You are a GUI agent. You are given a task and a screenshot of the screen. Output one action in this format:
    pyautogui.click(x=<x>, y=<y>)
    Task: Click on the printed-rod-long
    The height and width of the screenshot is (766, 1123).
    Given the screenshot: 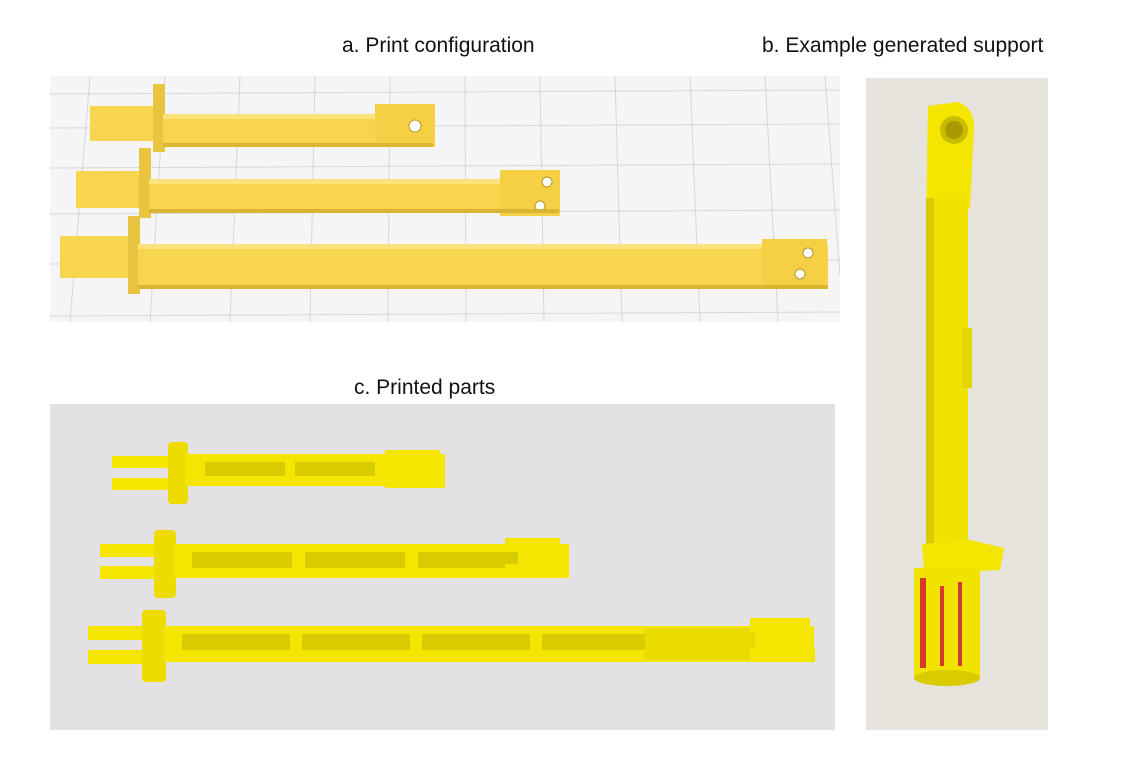 What is the action you would take?
    pyautogui.click(x=451, y=646)
    